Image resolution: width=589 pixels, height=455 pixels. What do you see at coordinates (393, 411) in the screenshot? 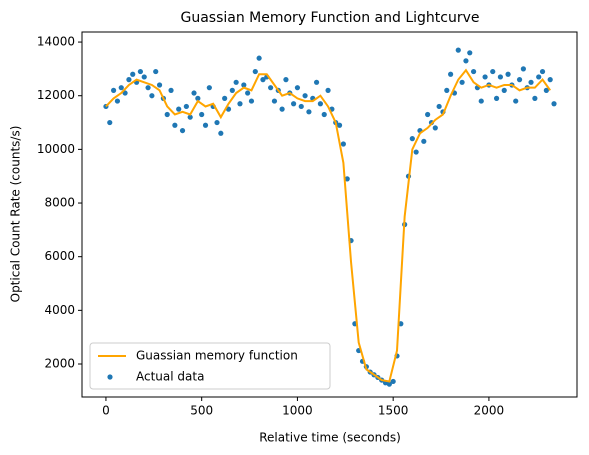
I see `x-tick-label: 1500` at bounding box center [393, 411].